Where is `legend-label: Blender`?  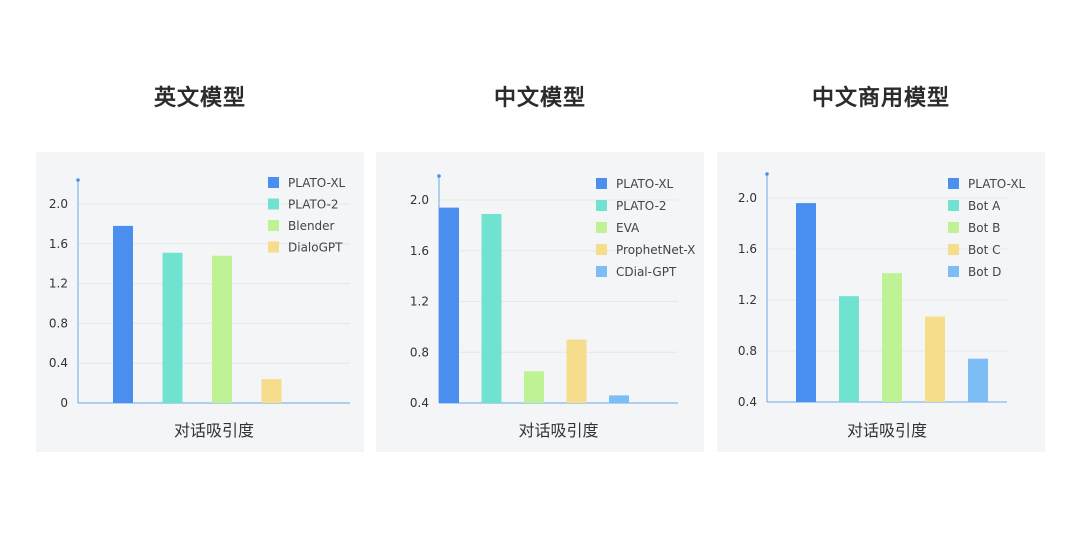 legend-label: Blender is located at coordinates (311, 226).